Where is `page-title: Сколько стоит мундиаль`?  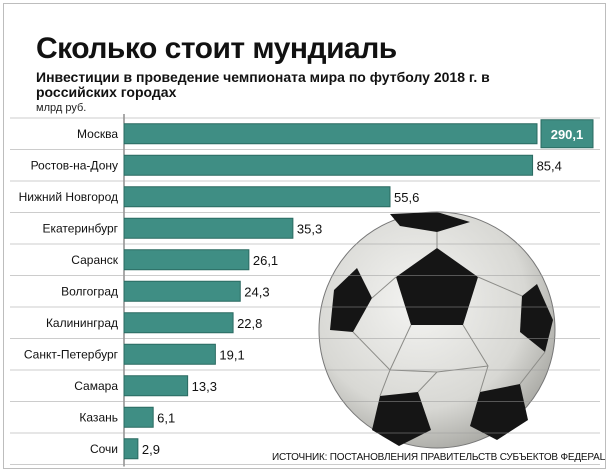
page-title: Сколько стоит мундиаль is located at coordinates (216, 48).